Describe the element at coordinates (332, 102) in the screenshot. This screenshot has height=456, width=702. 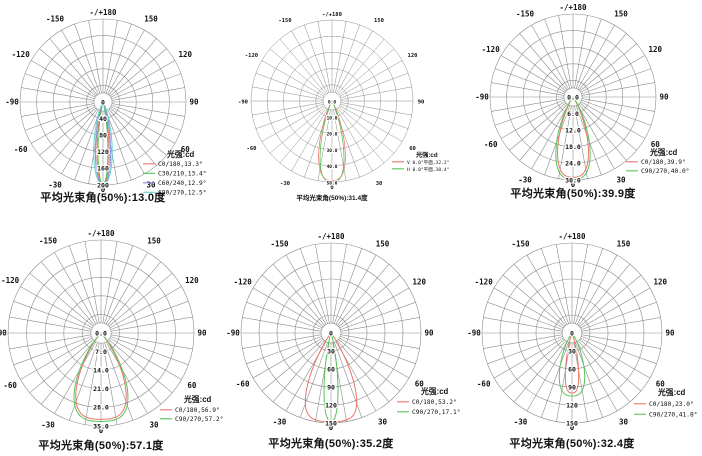
I see `radial-tick-label: 0.0` at that location.